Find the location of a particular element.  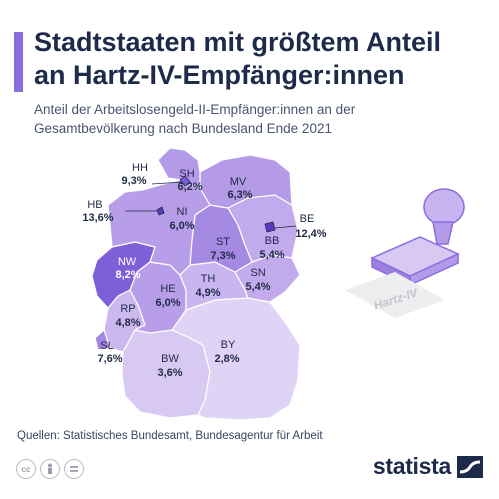

label-code-SN: SN is located at coordinates (257, 273).